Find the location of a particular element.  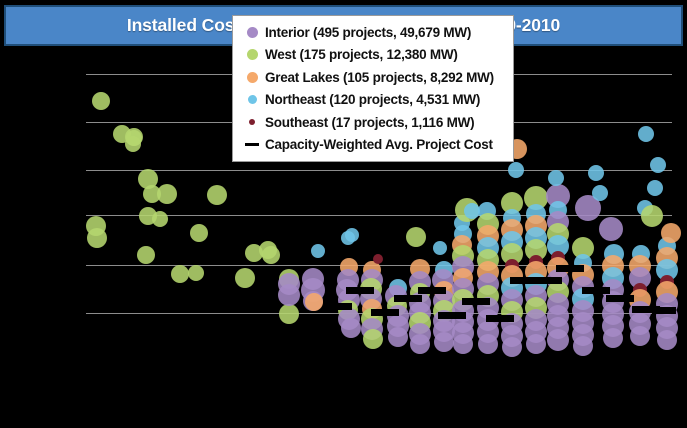

line-swatch-icon is located at coordinates (252, 145).